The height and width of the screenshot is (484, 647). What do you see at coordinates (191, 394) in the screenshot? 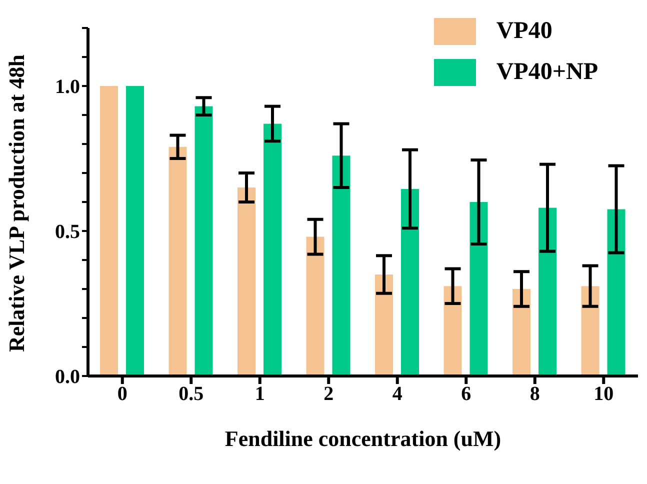
I see `x-tick-label: 0.5` at bounding box center [191, 394].